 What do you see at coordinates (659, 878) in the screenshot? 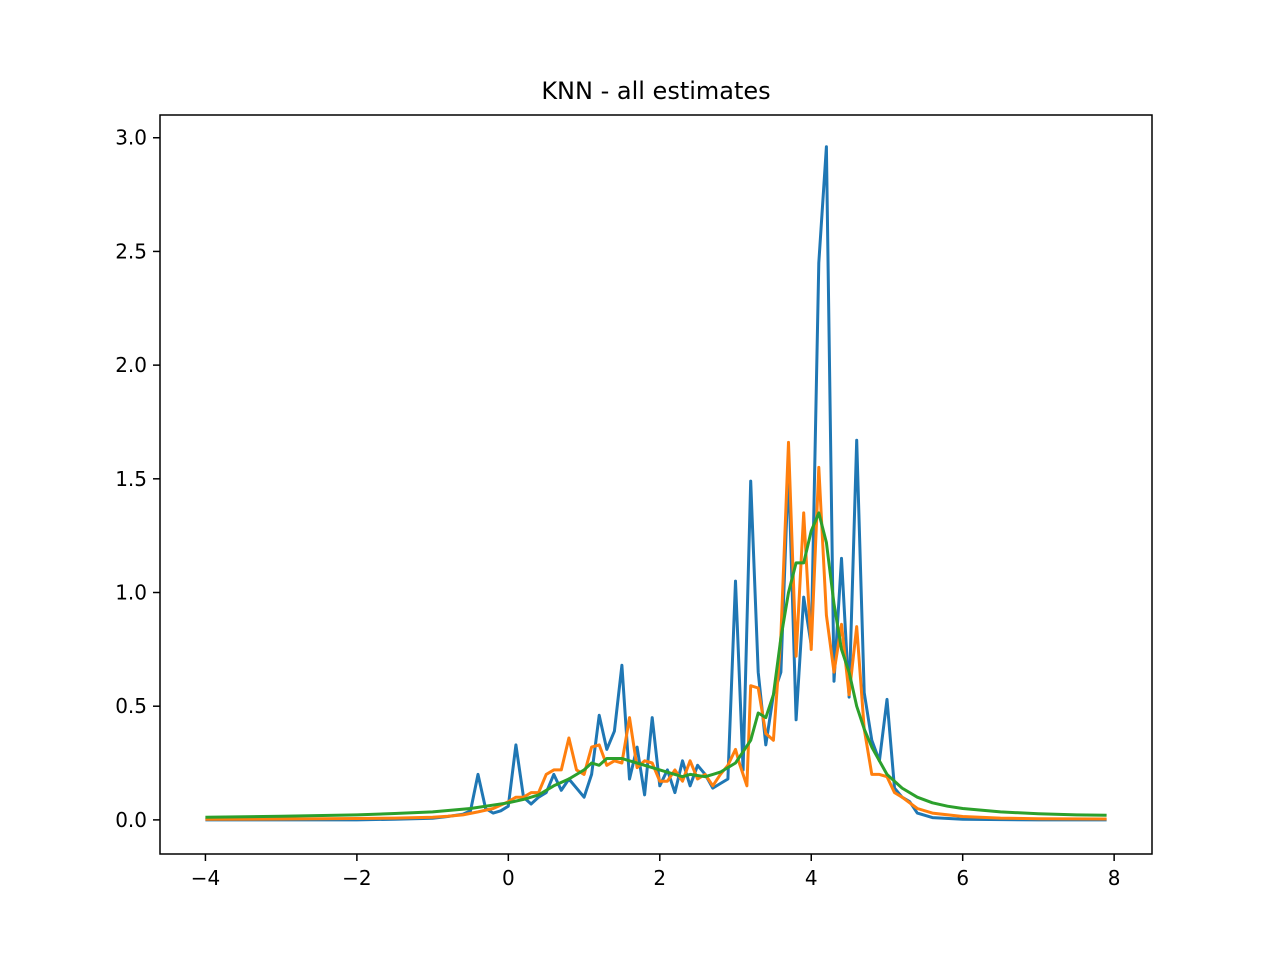
I see `x-tick-label: 2` at bounding box center [659, 878].